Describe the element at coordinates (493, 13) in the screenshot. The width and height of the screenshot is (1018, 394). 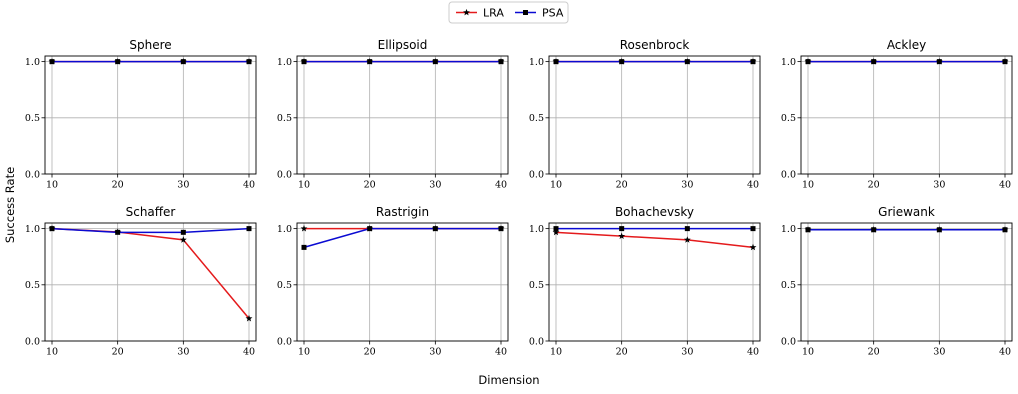
I see `legend-label-lra: LRA` at that location.